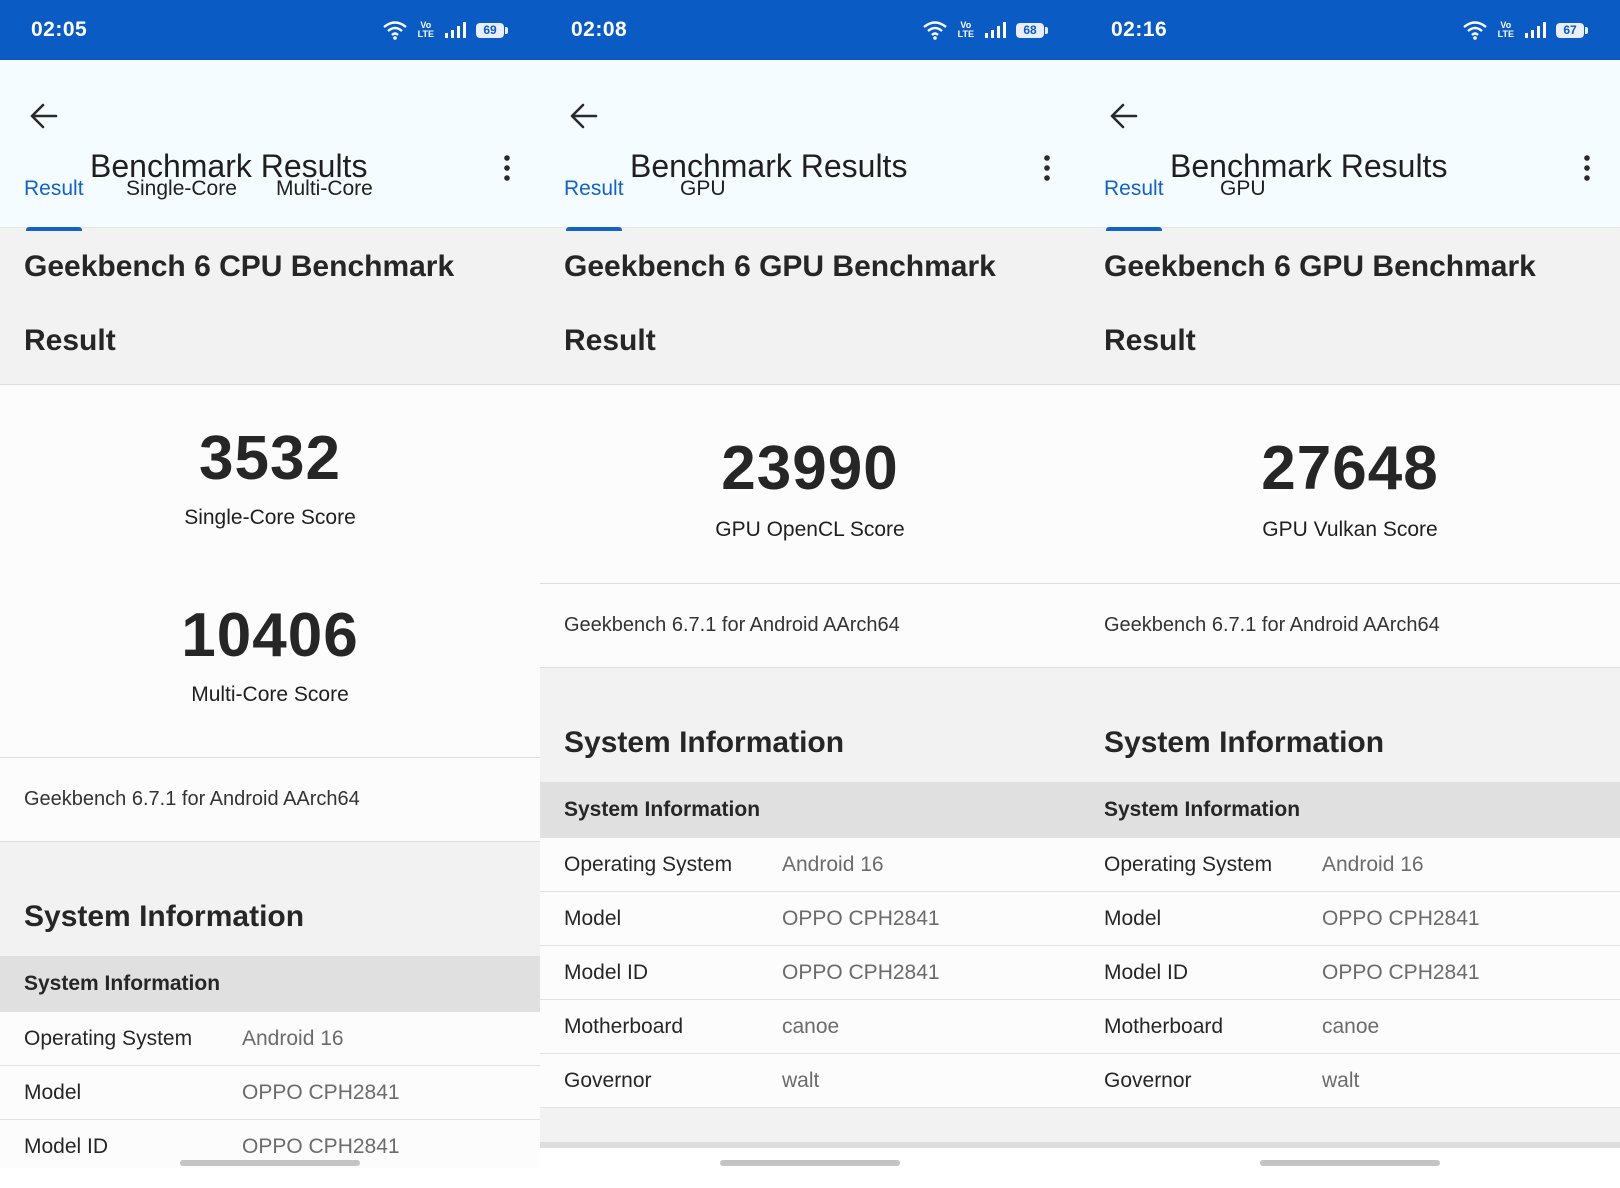  What do you see at coordinates (810, 30) in the screenshot?
I see `status-bar: 02:08 Vo LTE 68` at bounding box center [810, 30].